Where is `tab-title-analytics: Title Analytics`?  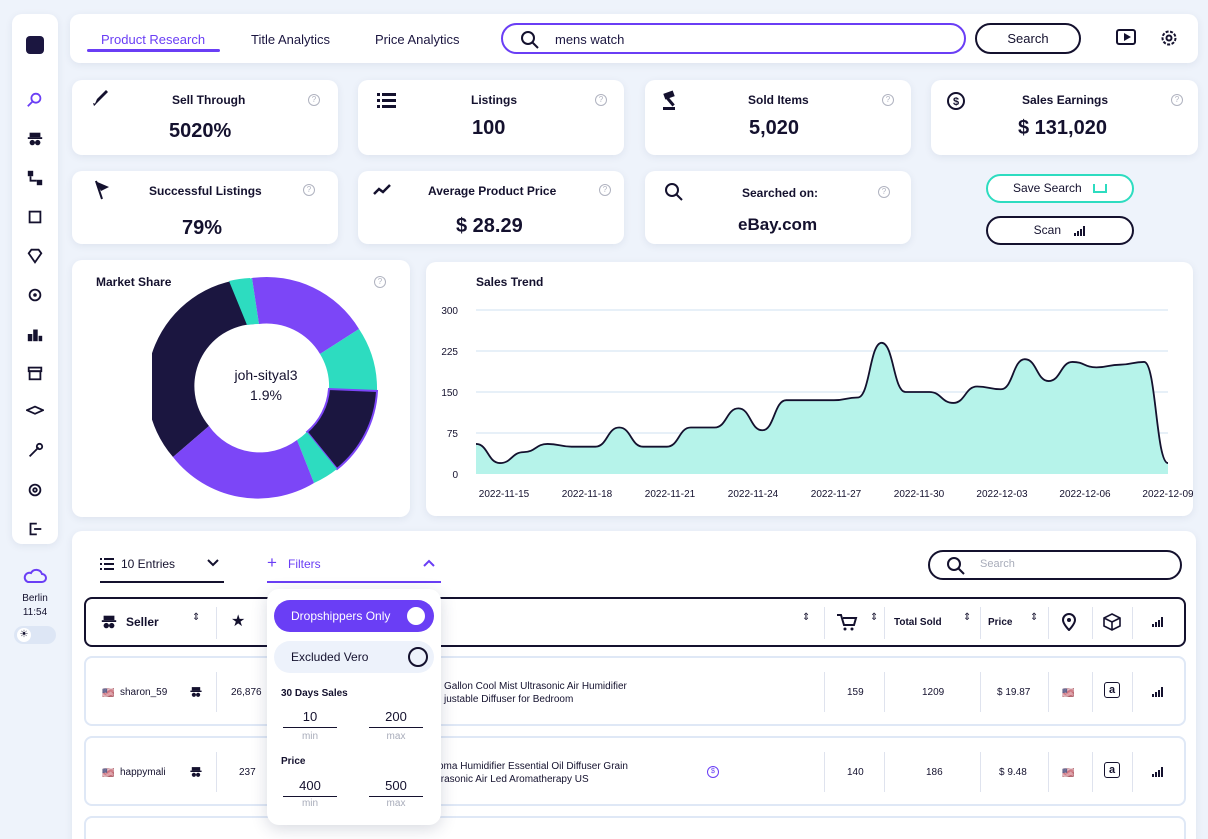 tab-title-analytics: Title Analytics is located at coordinates (290, 39).